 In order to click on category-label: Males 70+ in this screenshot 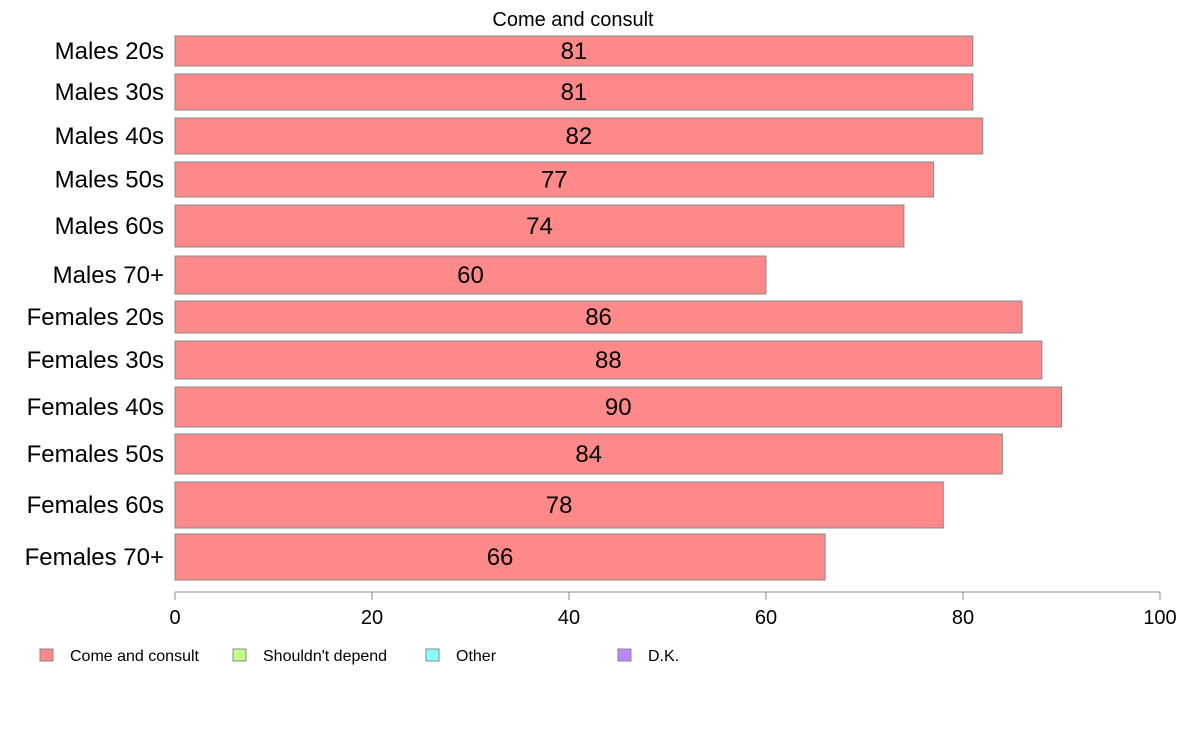, I will do `click(108, 275)`.